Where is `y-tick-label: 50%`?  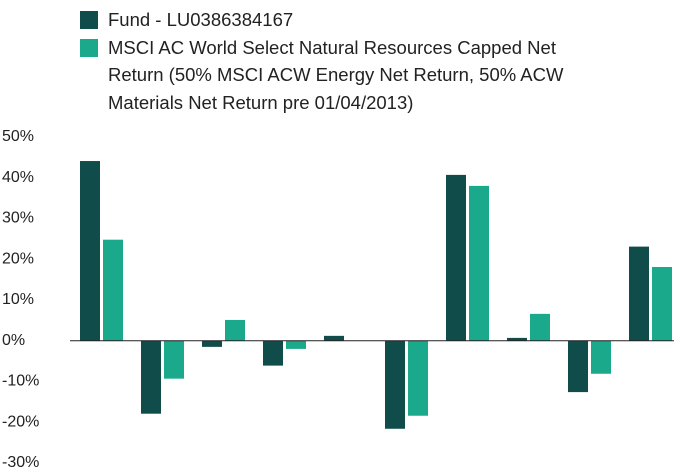 y-tick-label: 50% is located at coordinates (18, 136).